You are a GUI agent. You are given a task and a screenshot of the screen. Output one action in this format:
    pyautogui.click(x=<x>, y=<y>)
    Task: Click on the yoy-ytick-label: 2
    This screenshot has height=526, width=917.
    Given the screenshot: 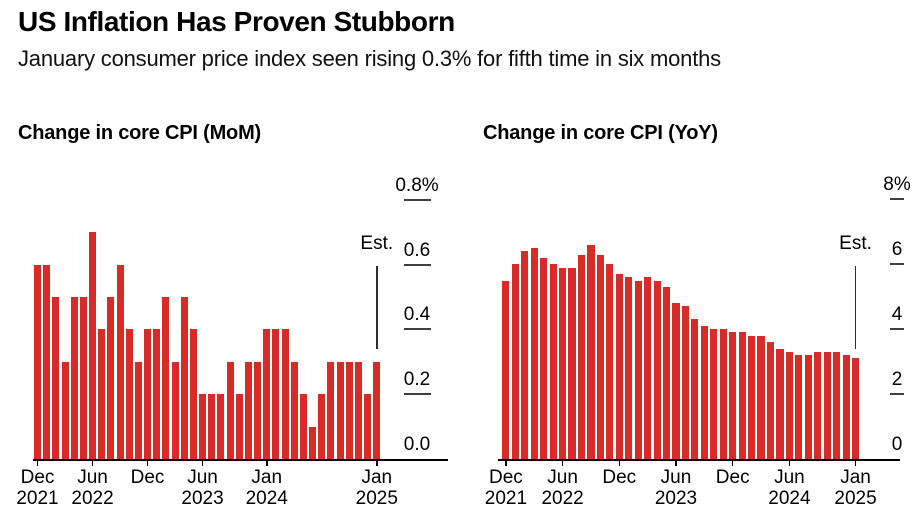 What is the action you would take?
    pyautogui.click(x=897, y=380)
    